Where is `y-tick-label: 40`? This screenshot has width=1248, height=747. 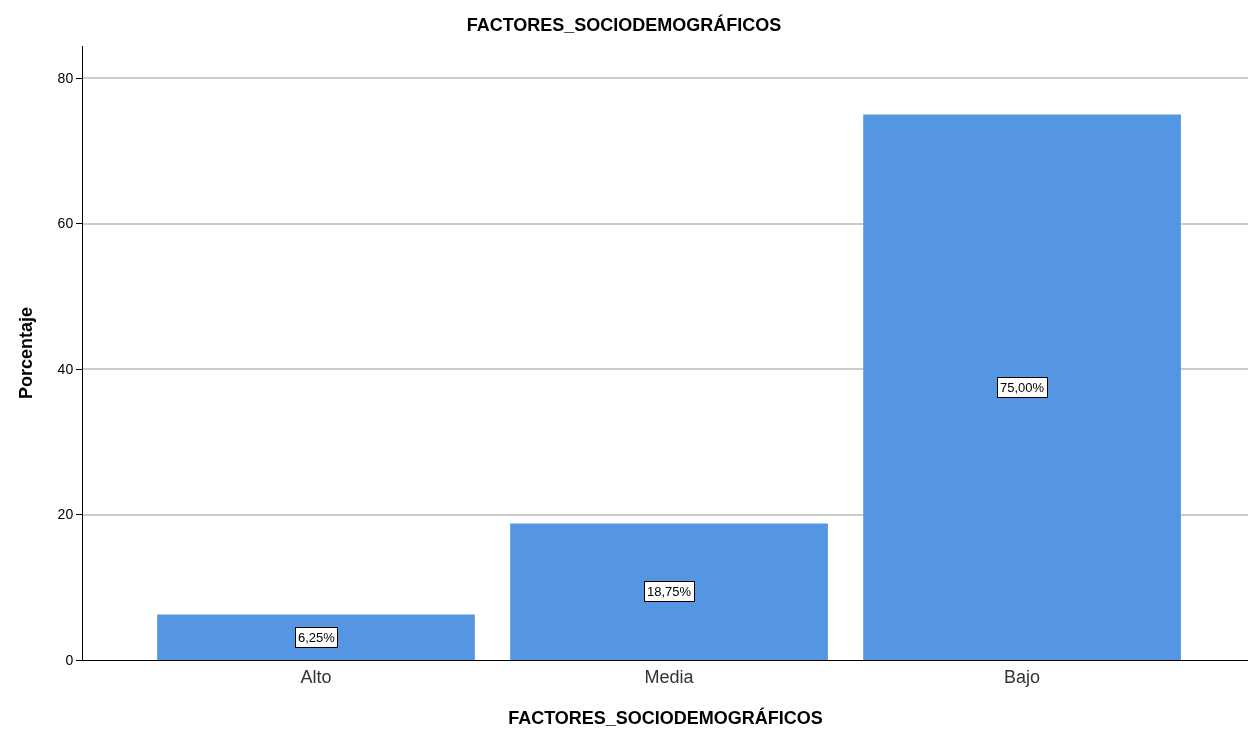
y-tick-label: 40 is located at coordinates (65, 368).